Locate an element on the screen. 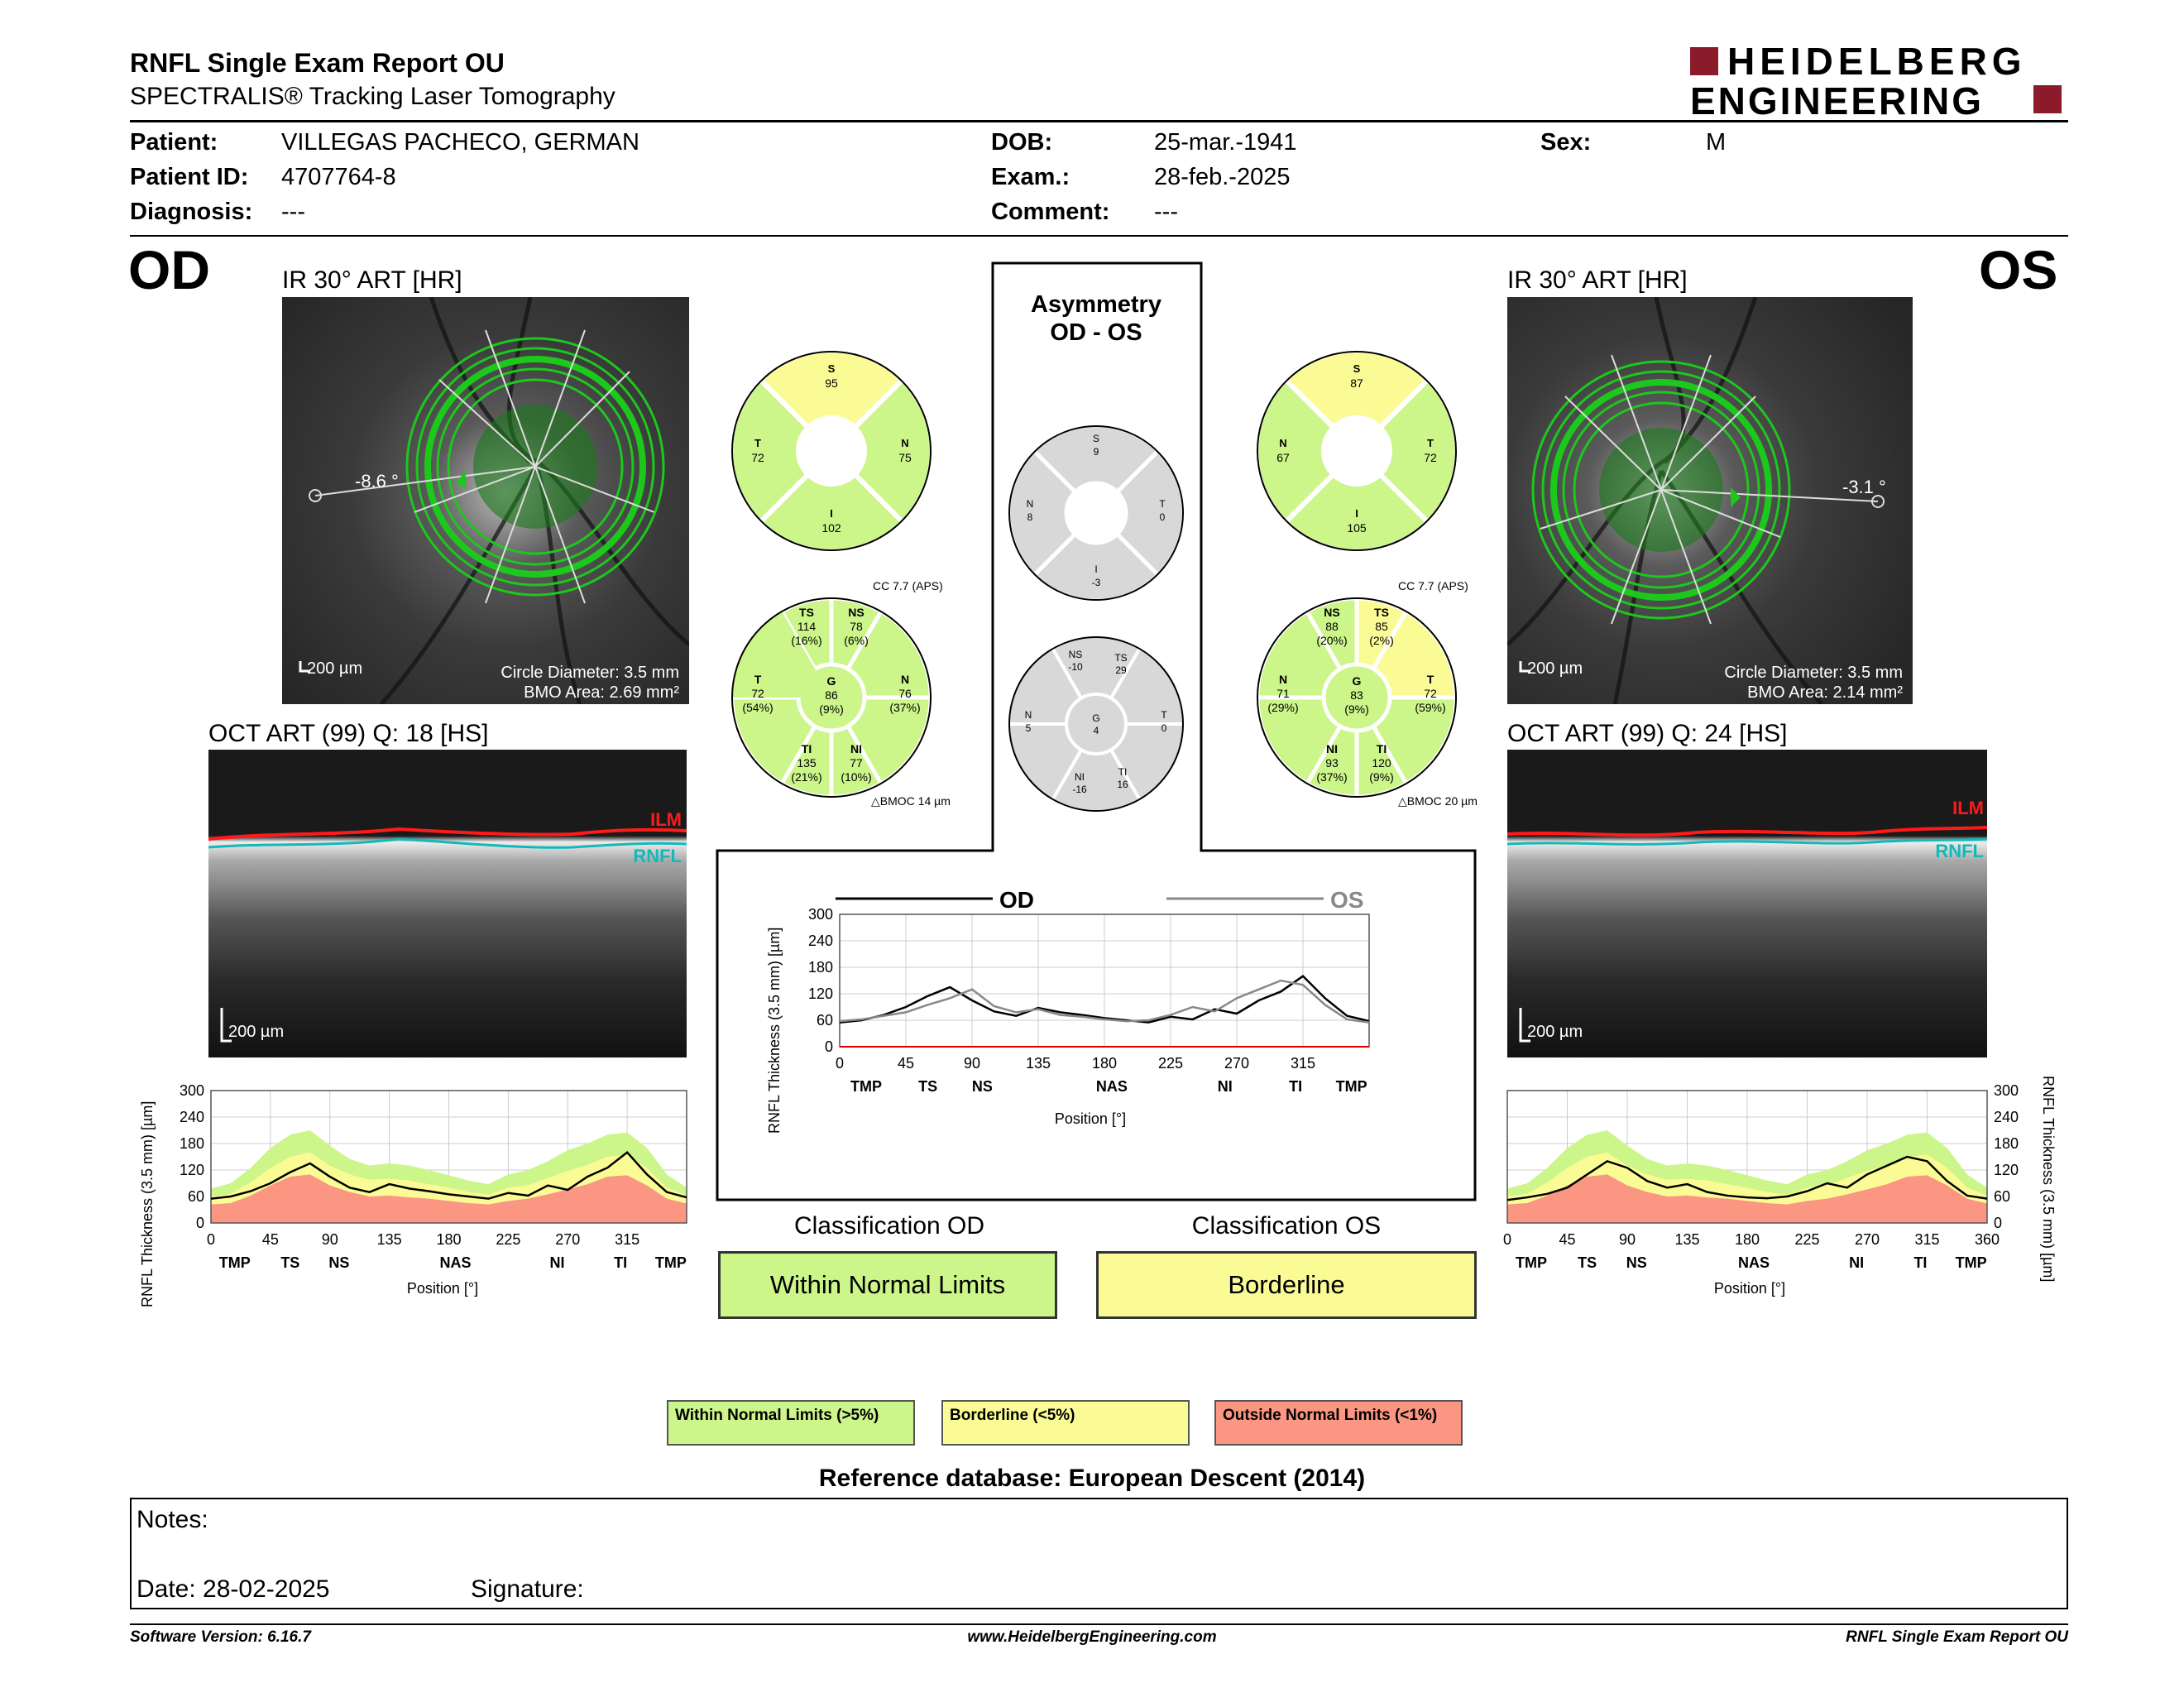 The image size is (2184, 1688). os-q-i-label: I is located at coordinates (1356, 513).